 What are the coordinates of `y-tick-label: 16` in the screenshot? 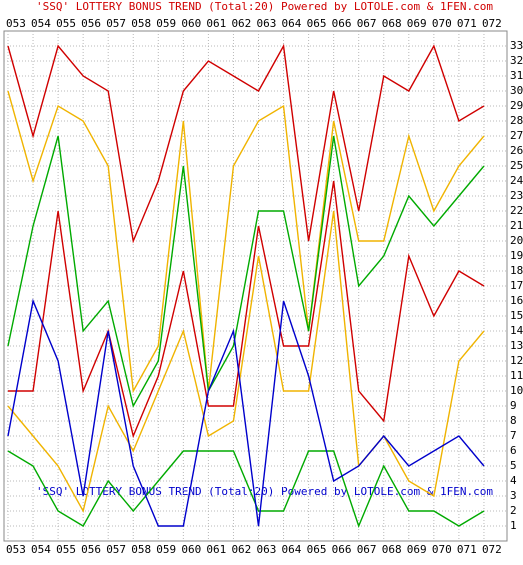 It's located at (516, 300).